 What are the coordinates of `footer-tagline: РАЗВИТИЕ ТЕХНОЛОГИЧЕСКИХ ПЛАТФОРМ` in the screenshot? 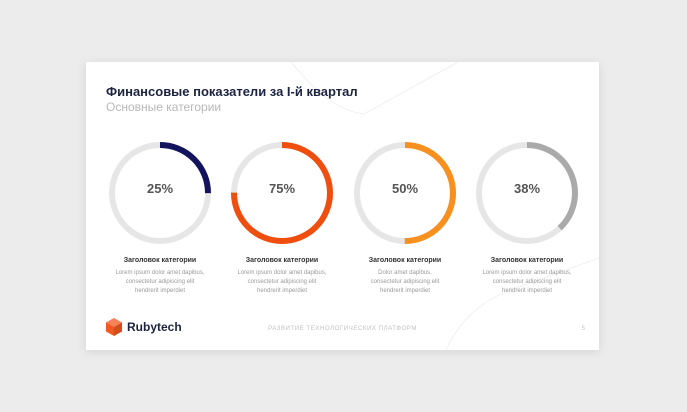 It's located at (342, 329).